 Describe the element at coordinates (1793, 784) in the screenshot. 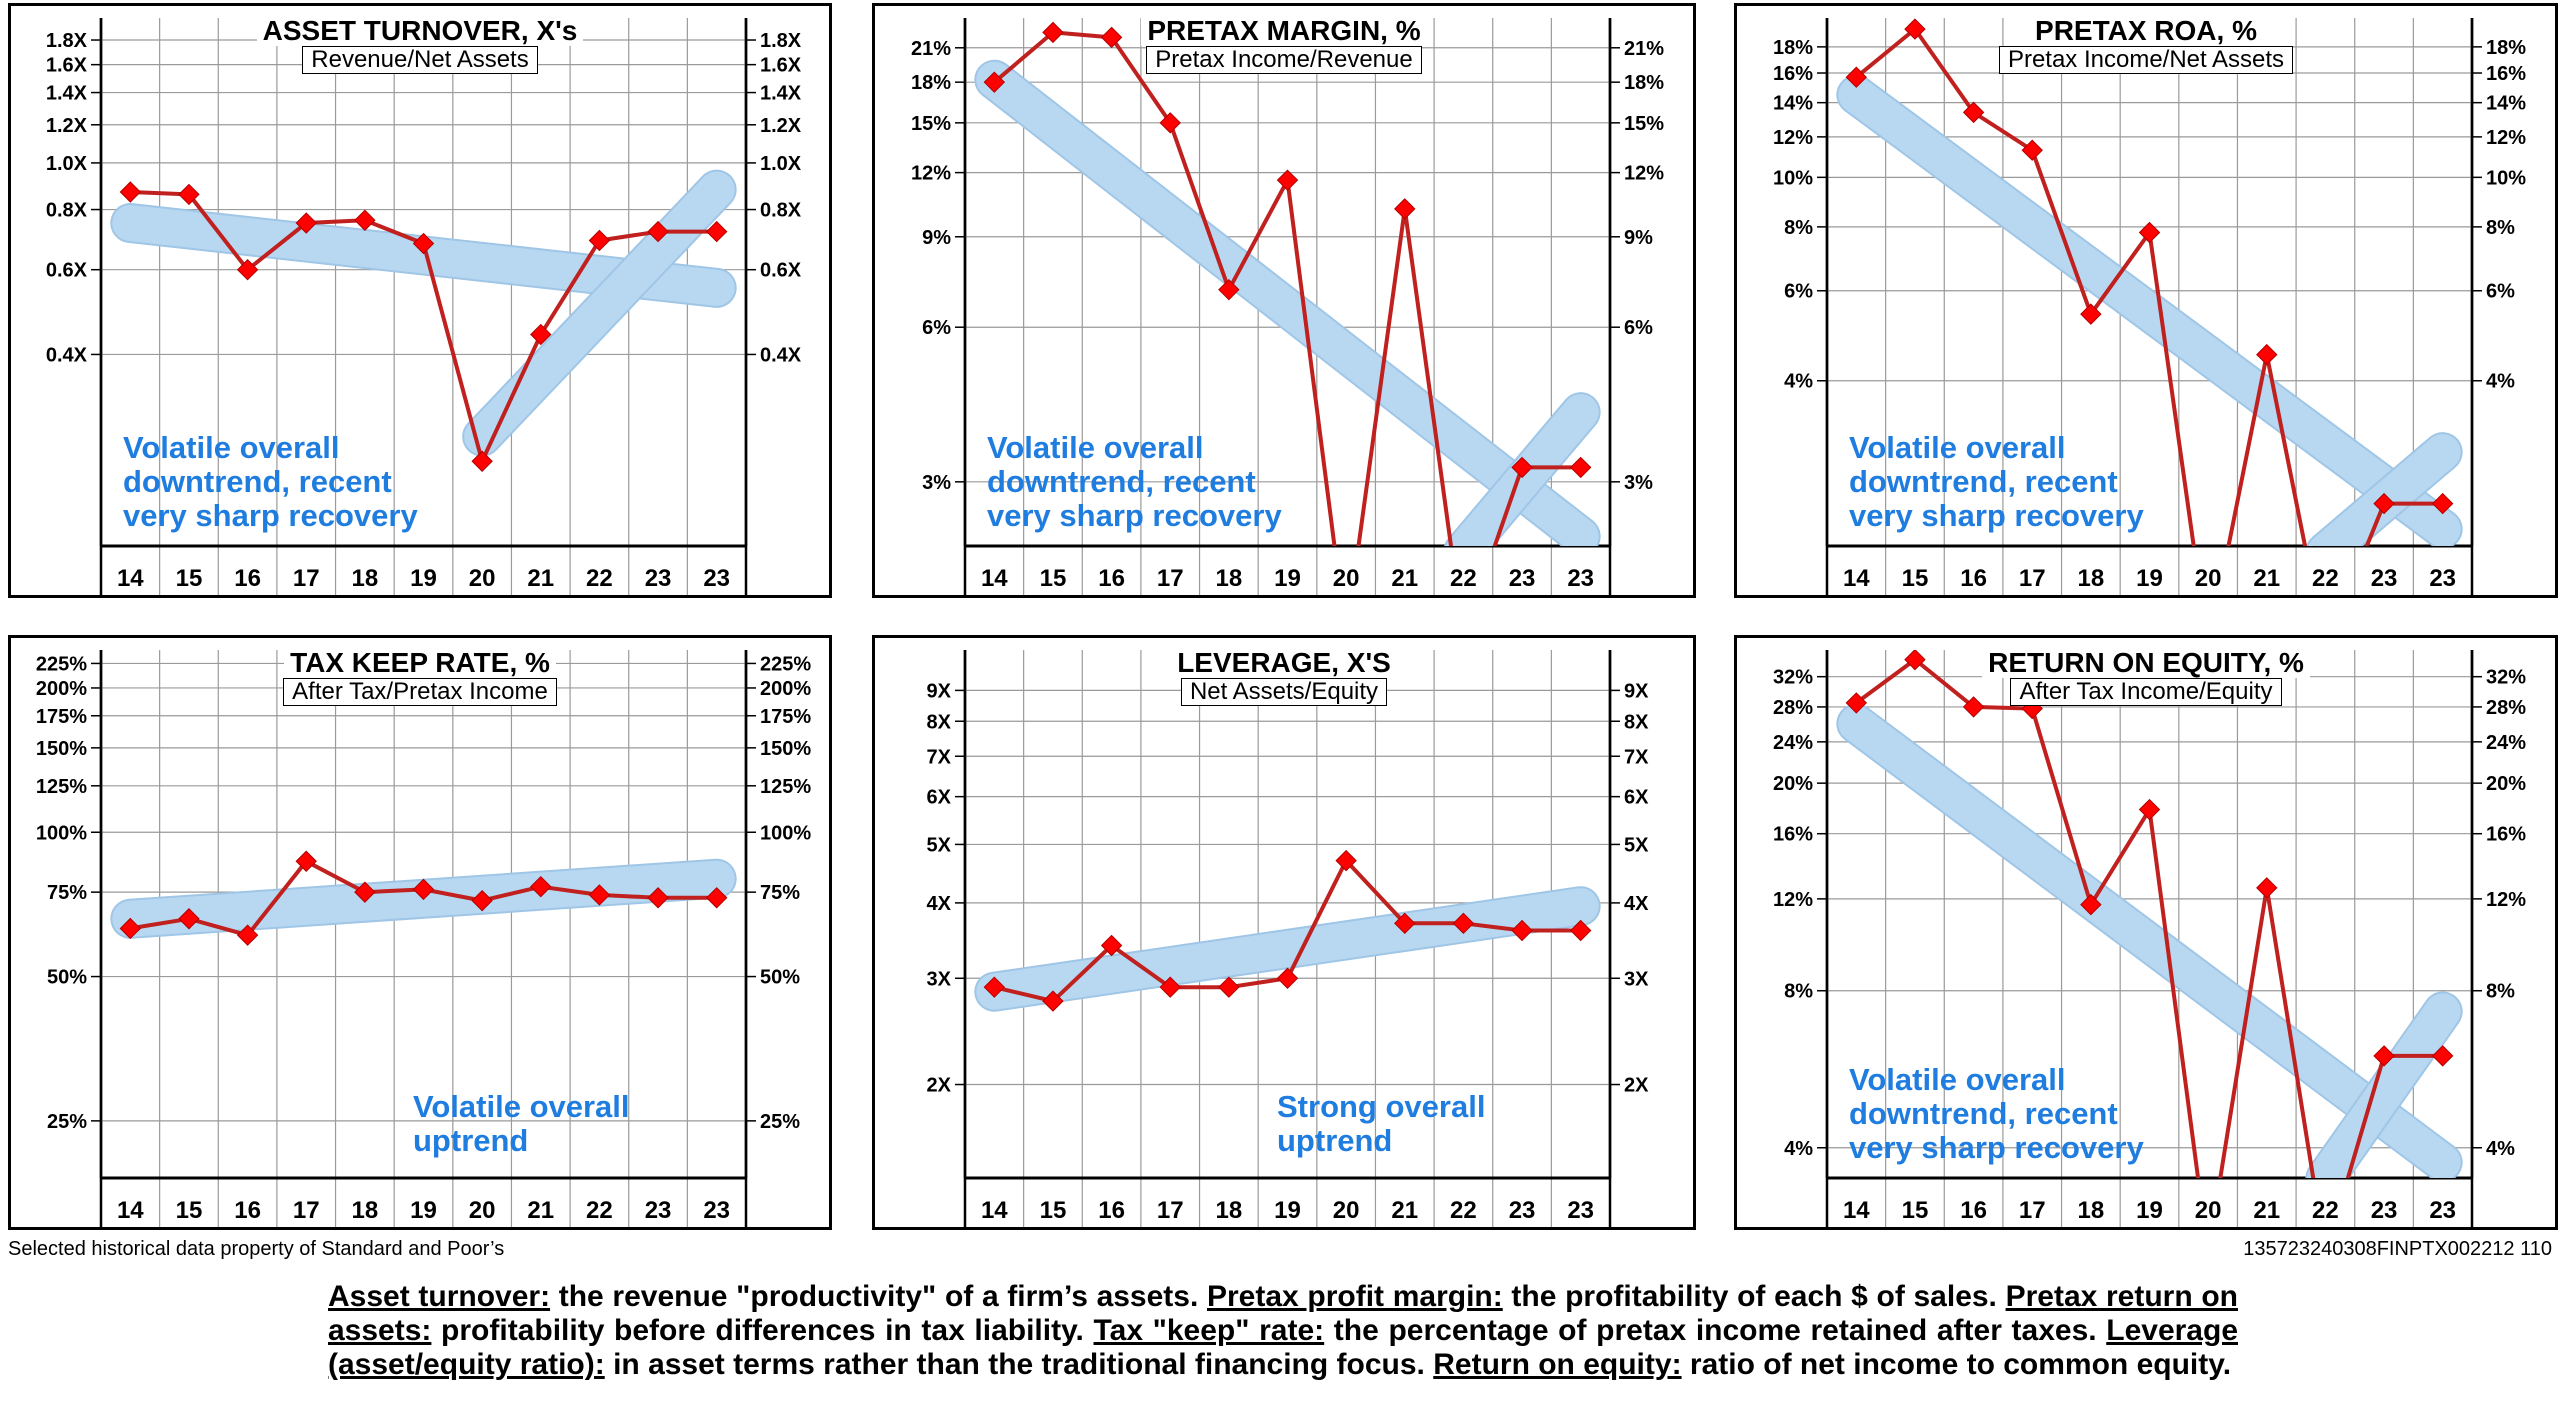

I see `y-tick-label-left: 20%` at that location.